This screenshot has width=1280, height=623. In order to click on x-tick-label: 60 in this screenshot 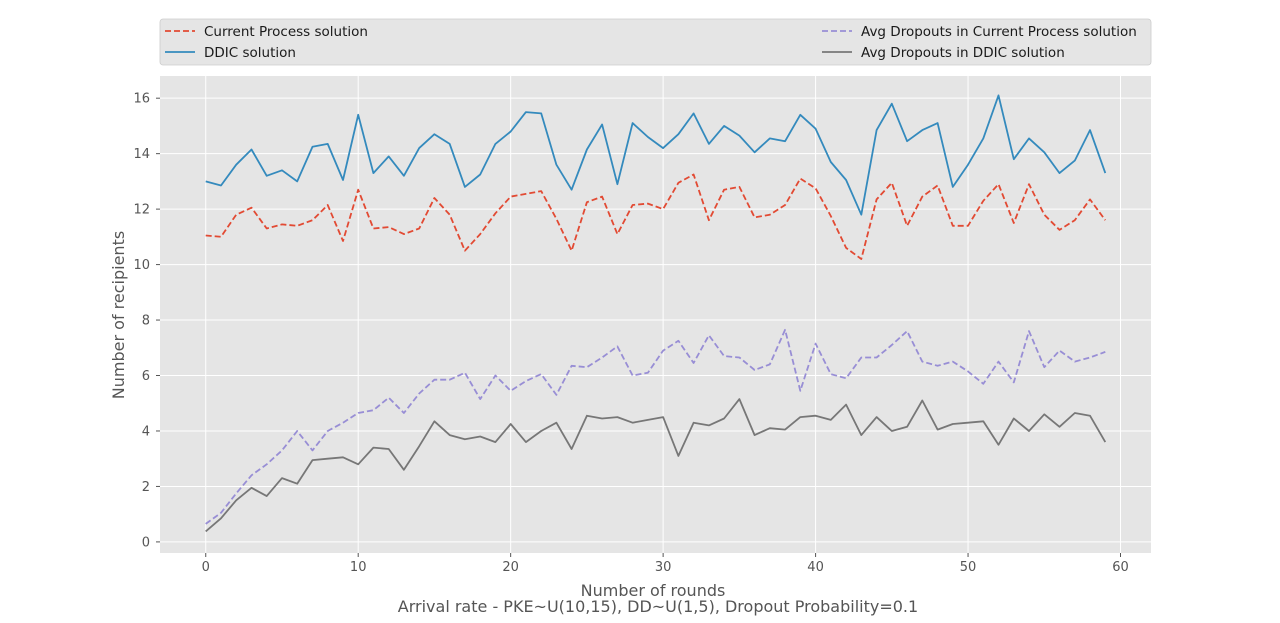, I will do `click(1120, 567)`.